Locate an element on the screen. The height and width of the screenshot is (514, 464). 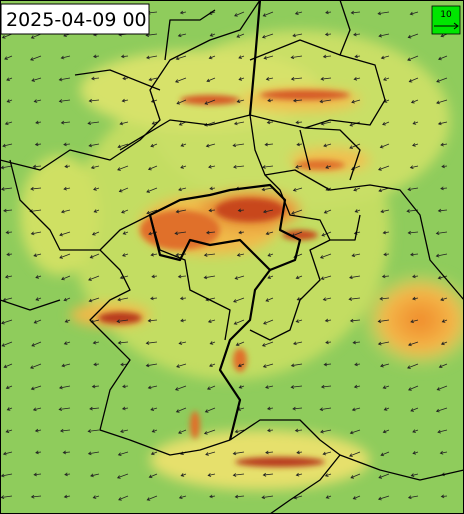
legend: 10 is located at coordinates (446, 20).